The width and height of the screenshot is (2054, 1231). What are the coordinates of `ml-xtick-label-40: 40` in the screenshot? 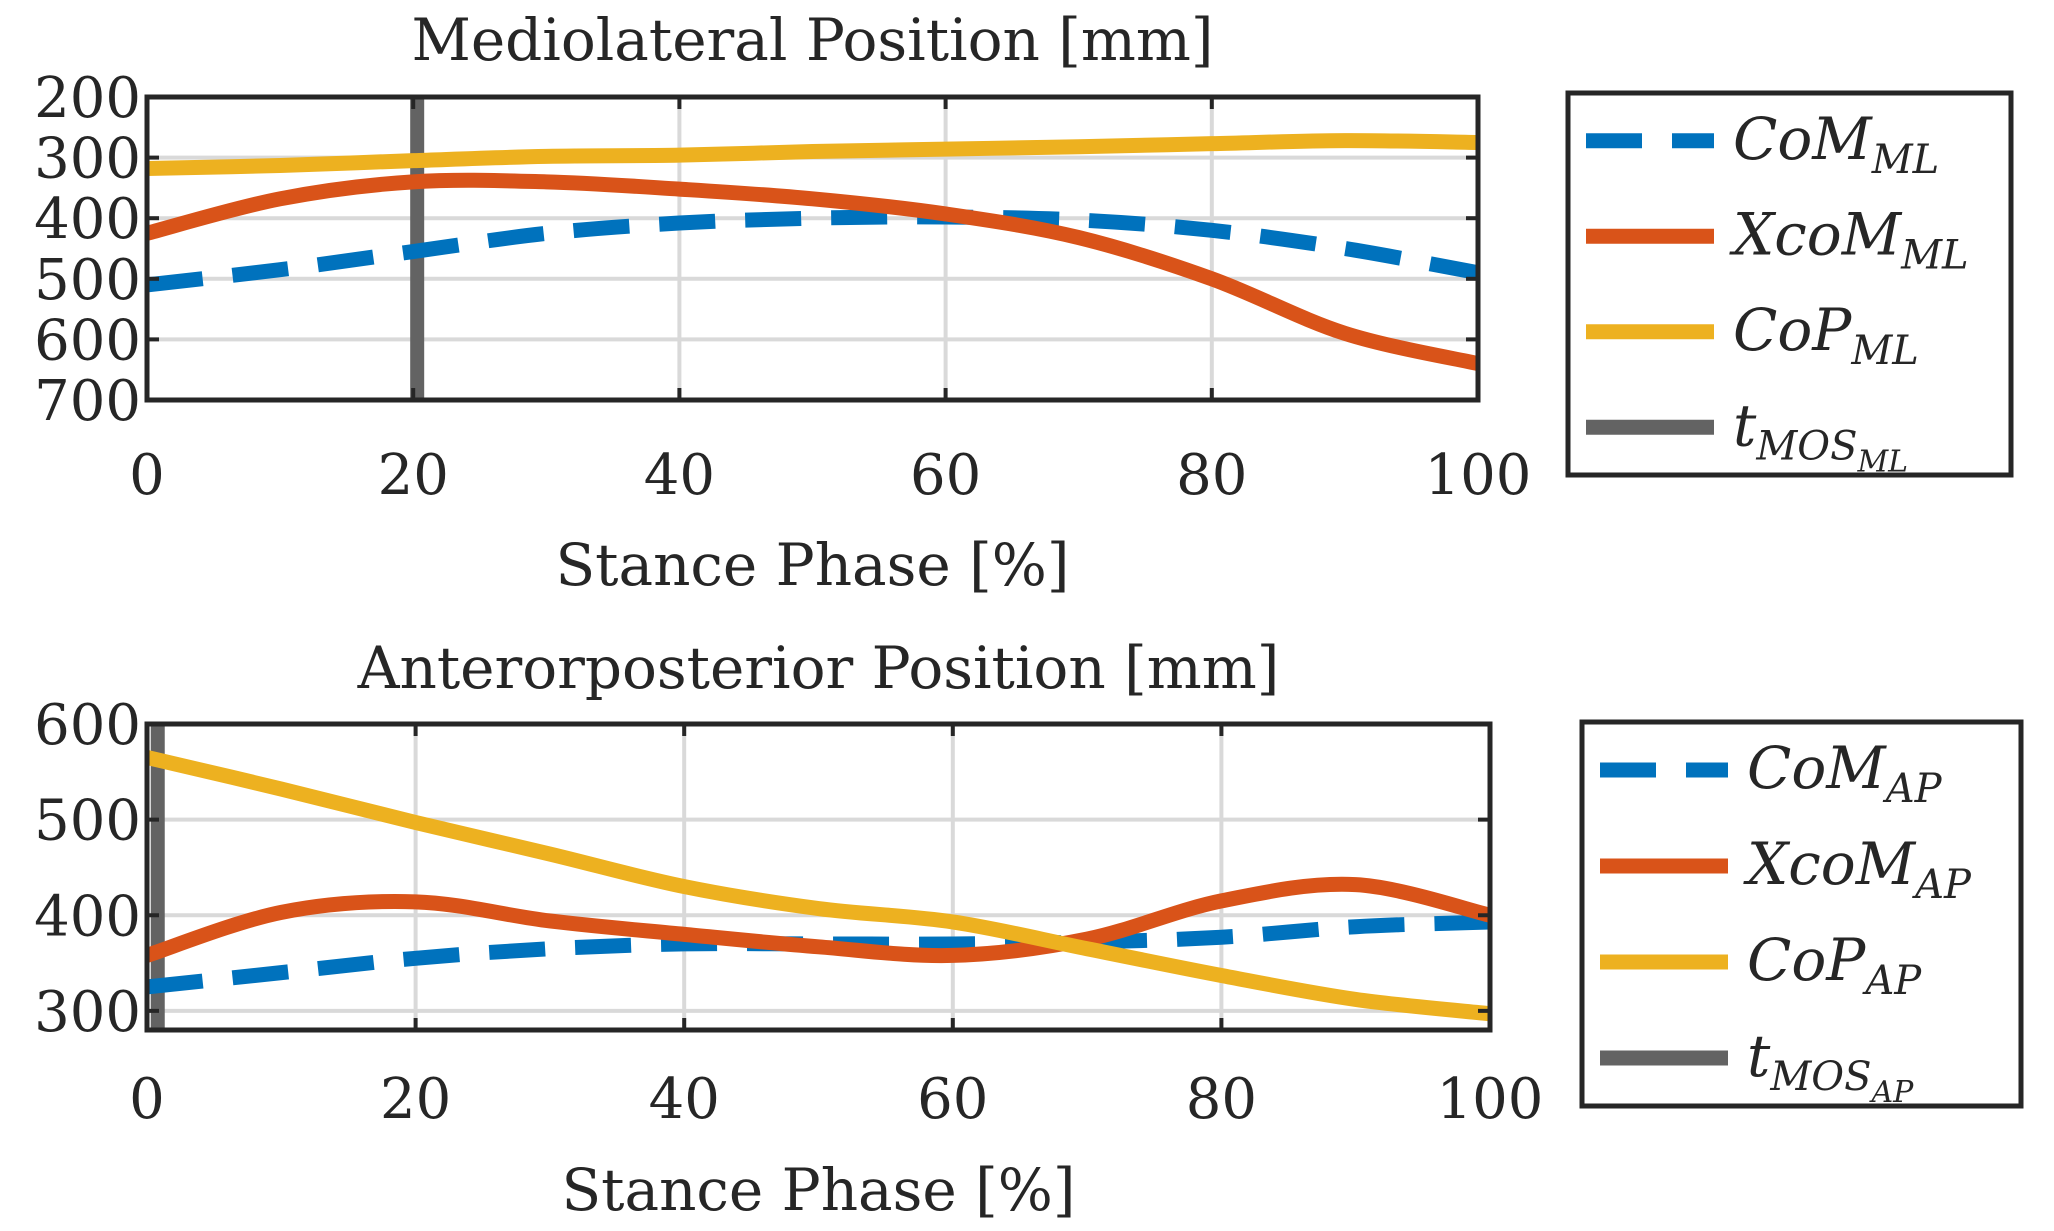 It's located at (679, 475).